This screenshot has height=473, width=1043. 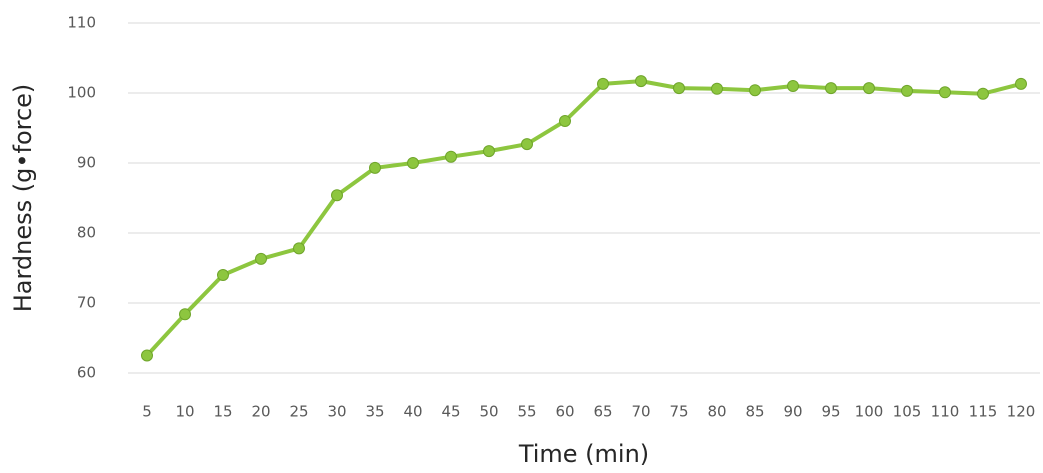 I want to click on y-tick-label: 100, so click(x=81, y=93).